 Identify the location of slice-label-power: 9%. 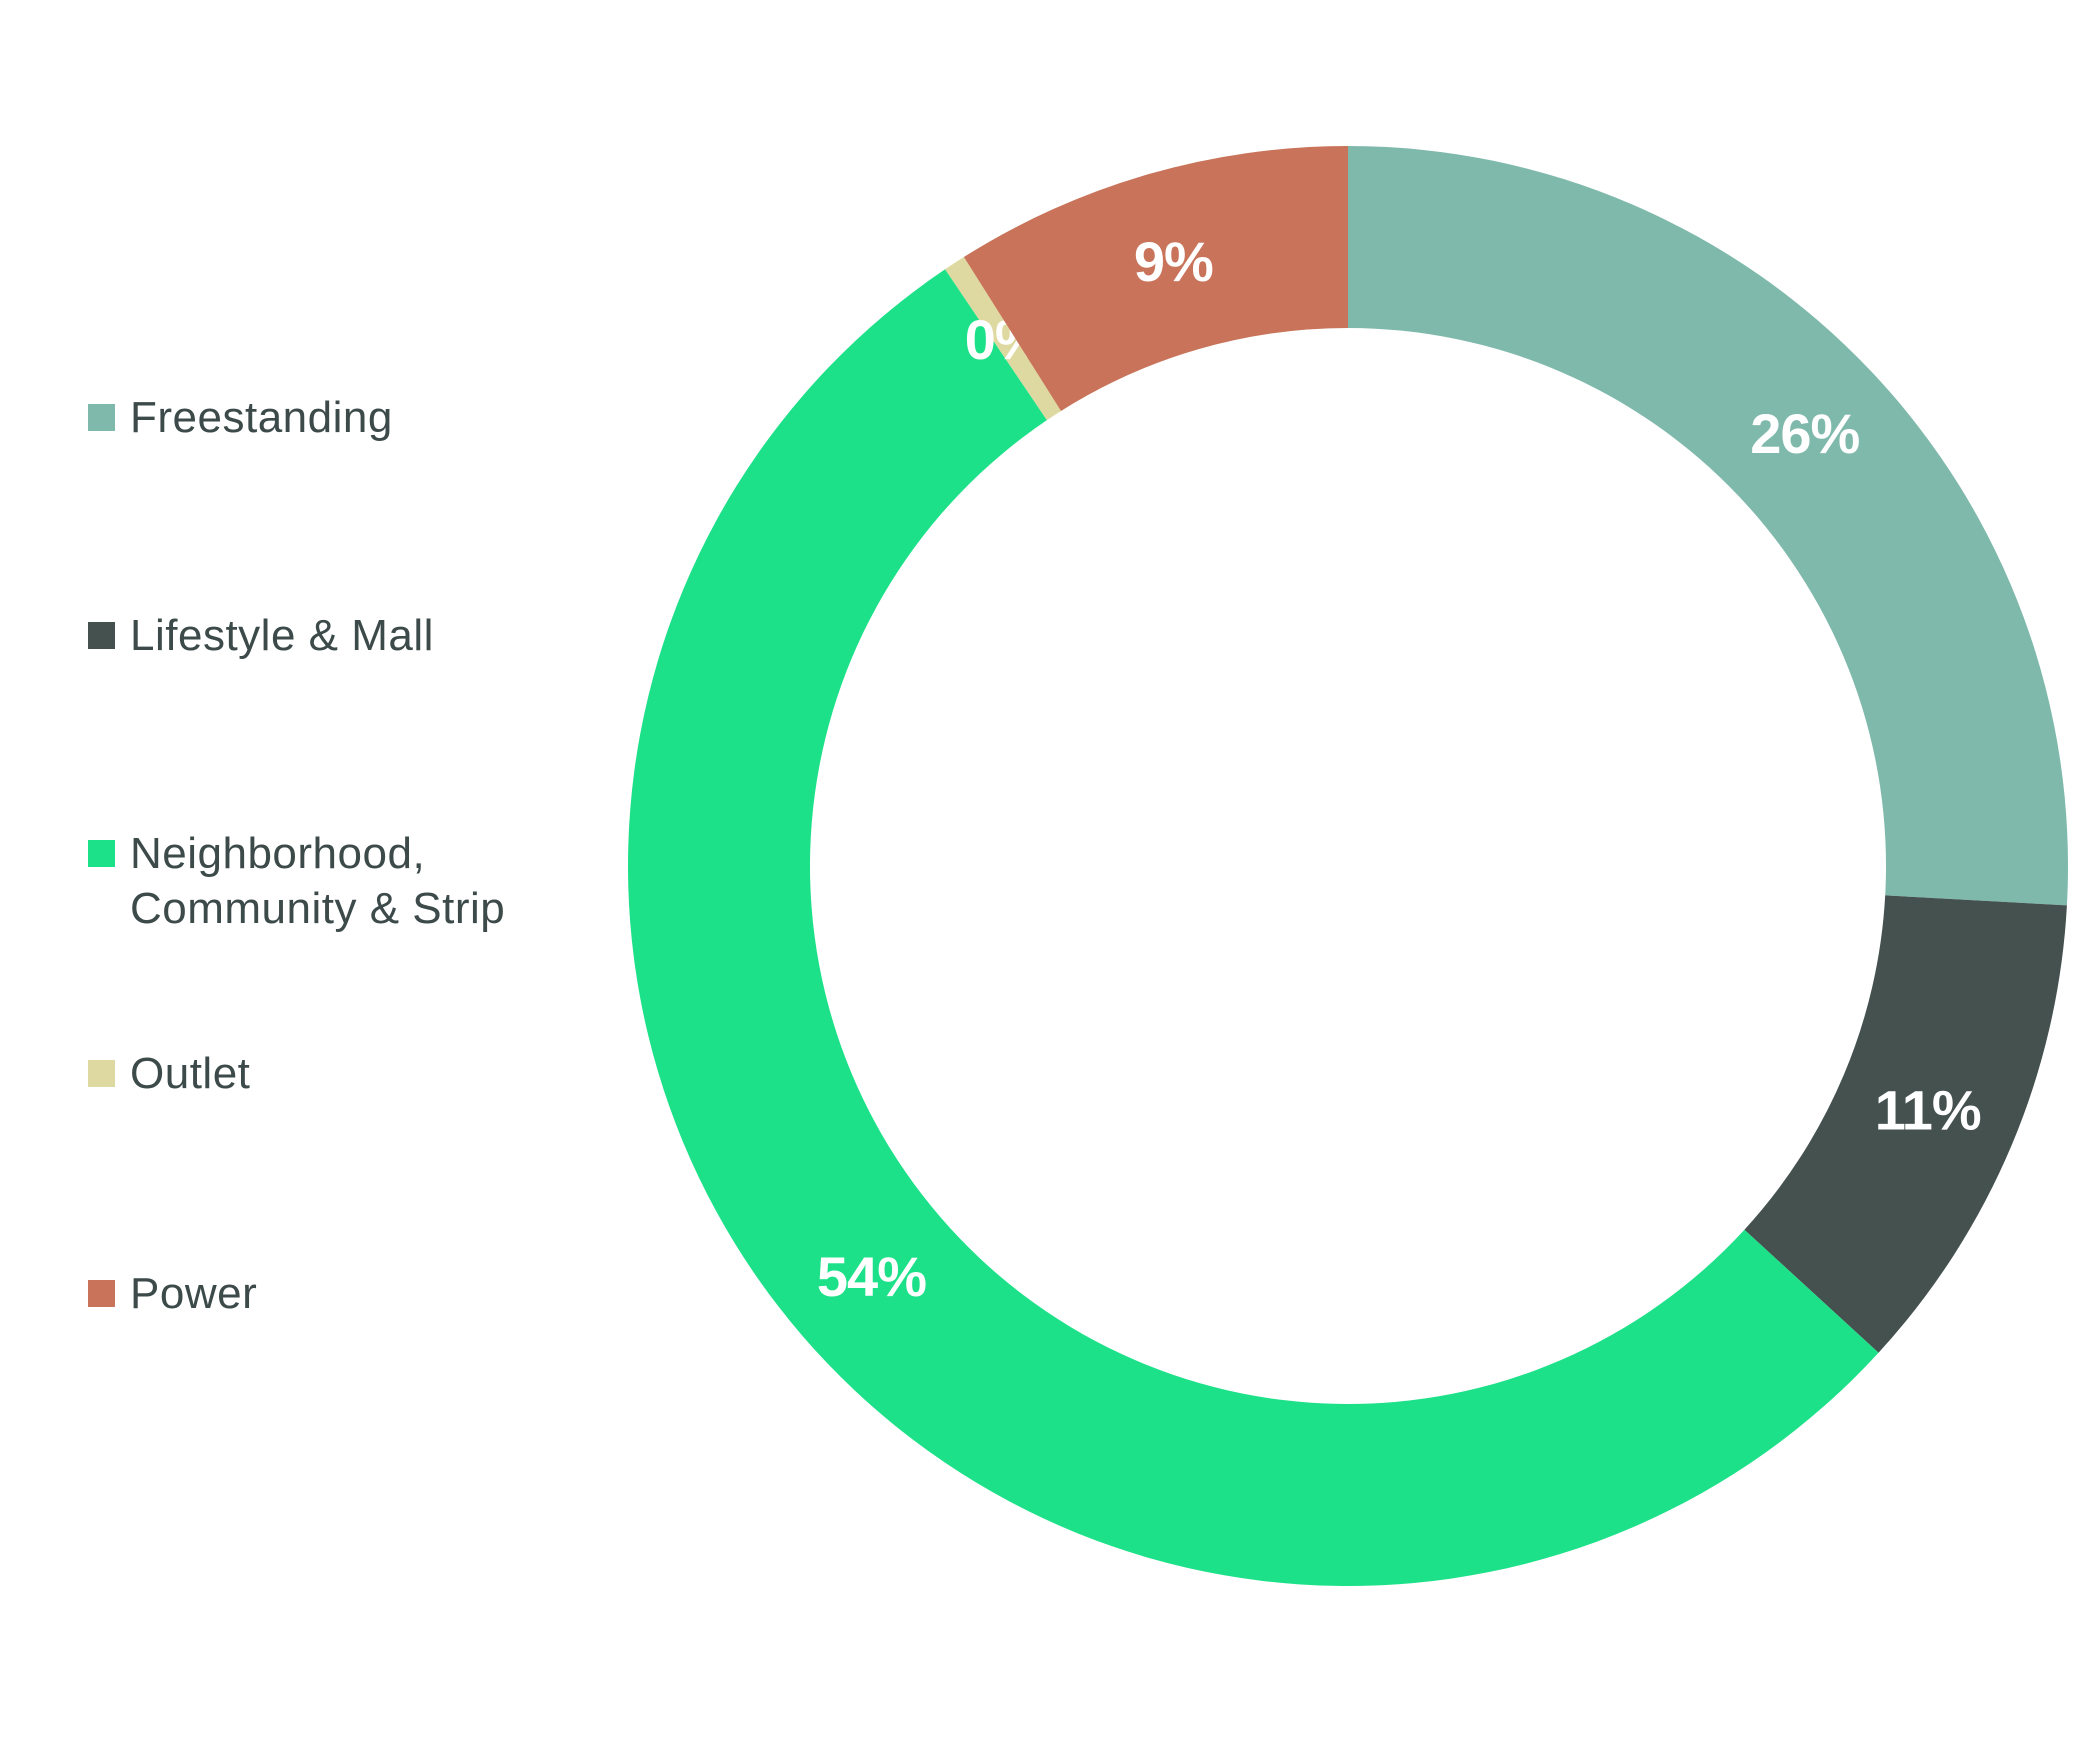
(1173, 261).